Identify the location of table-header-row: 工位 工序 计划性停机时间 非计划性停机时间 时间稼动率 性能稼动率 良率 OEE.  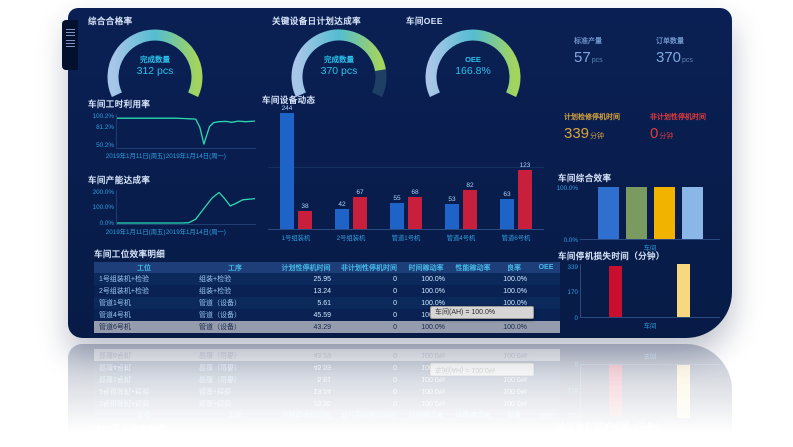
(327, 267).